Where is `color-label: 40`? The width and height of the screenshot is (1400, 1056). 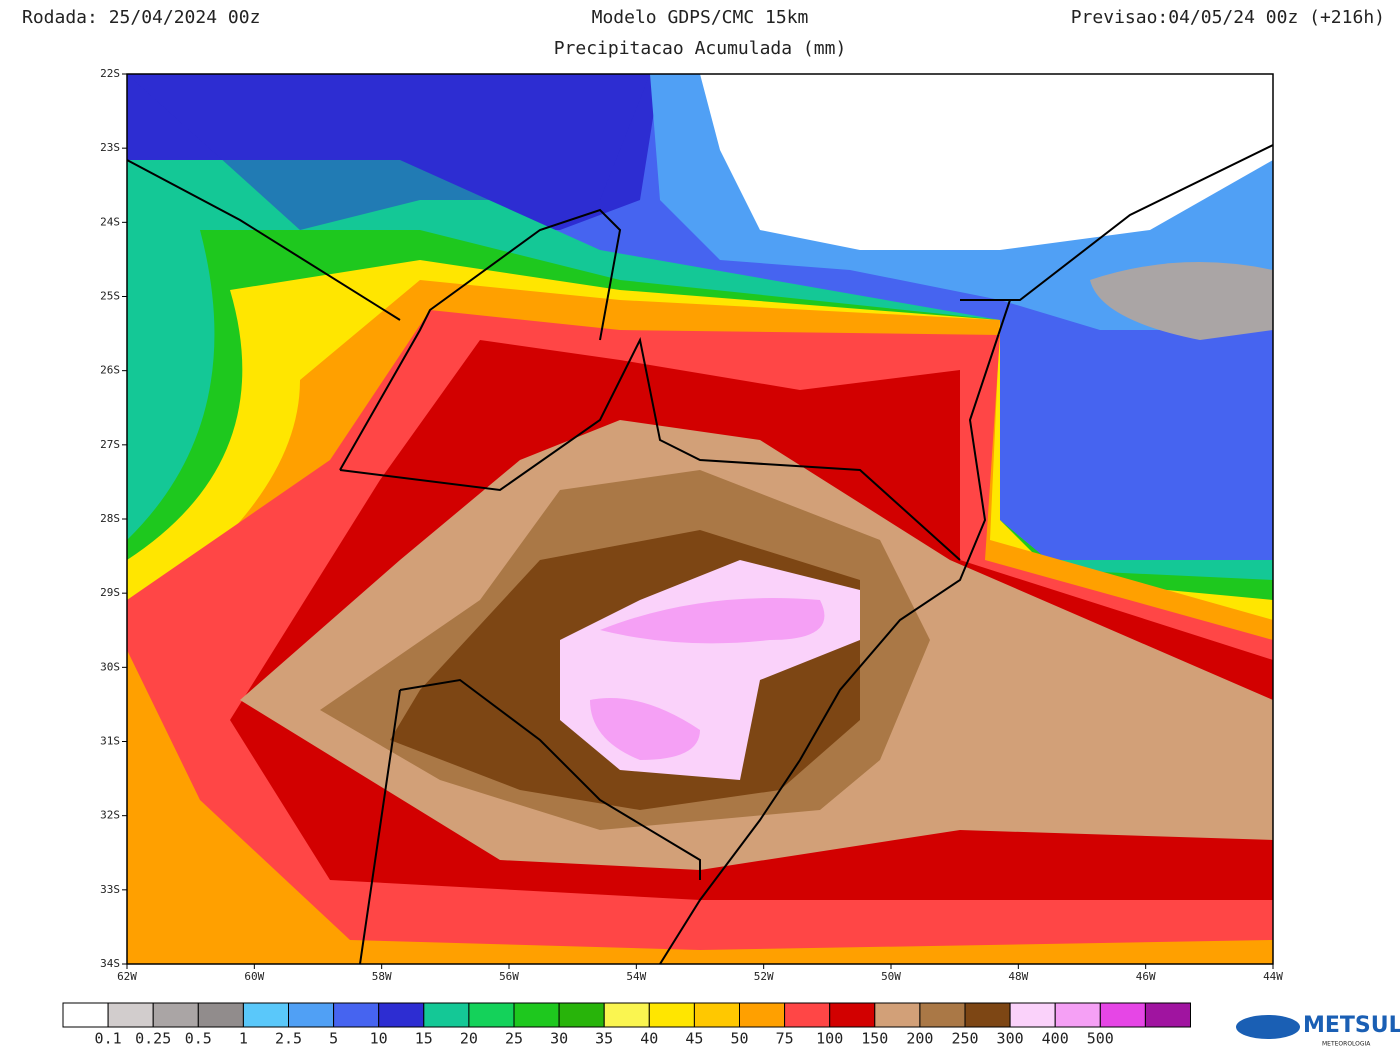
color-label: 40 is located at coordinates (649, 1039).